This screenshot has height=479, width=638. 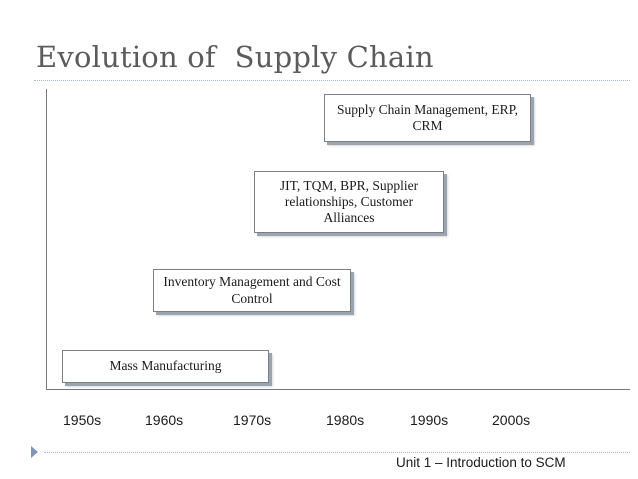 I want to click on title-divider, so click(x=332, y=80).